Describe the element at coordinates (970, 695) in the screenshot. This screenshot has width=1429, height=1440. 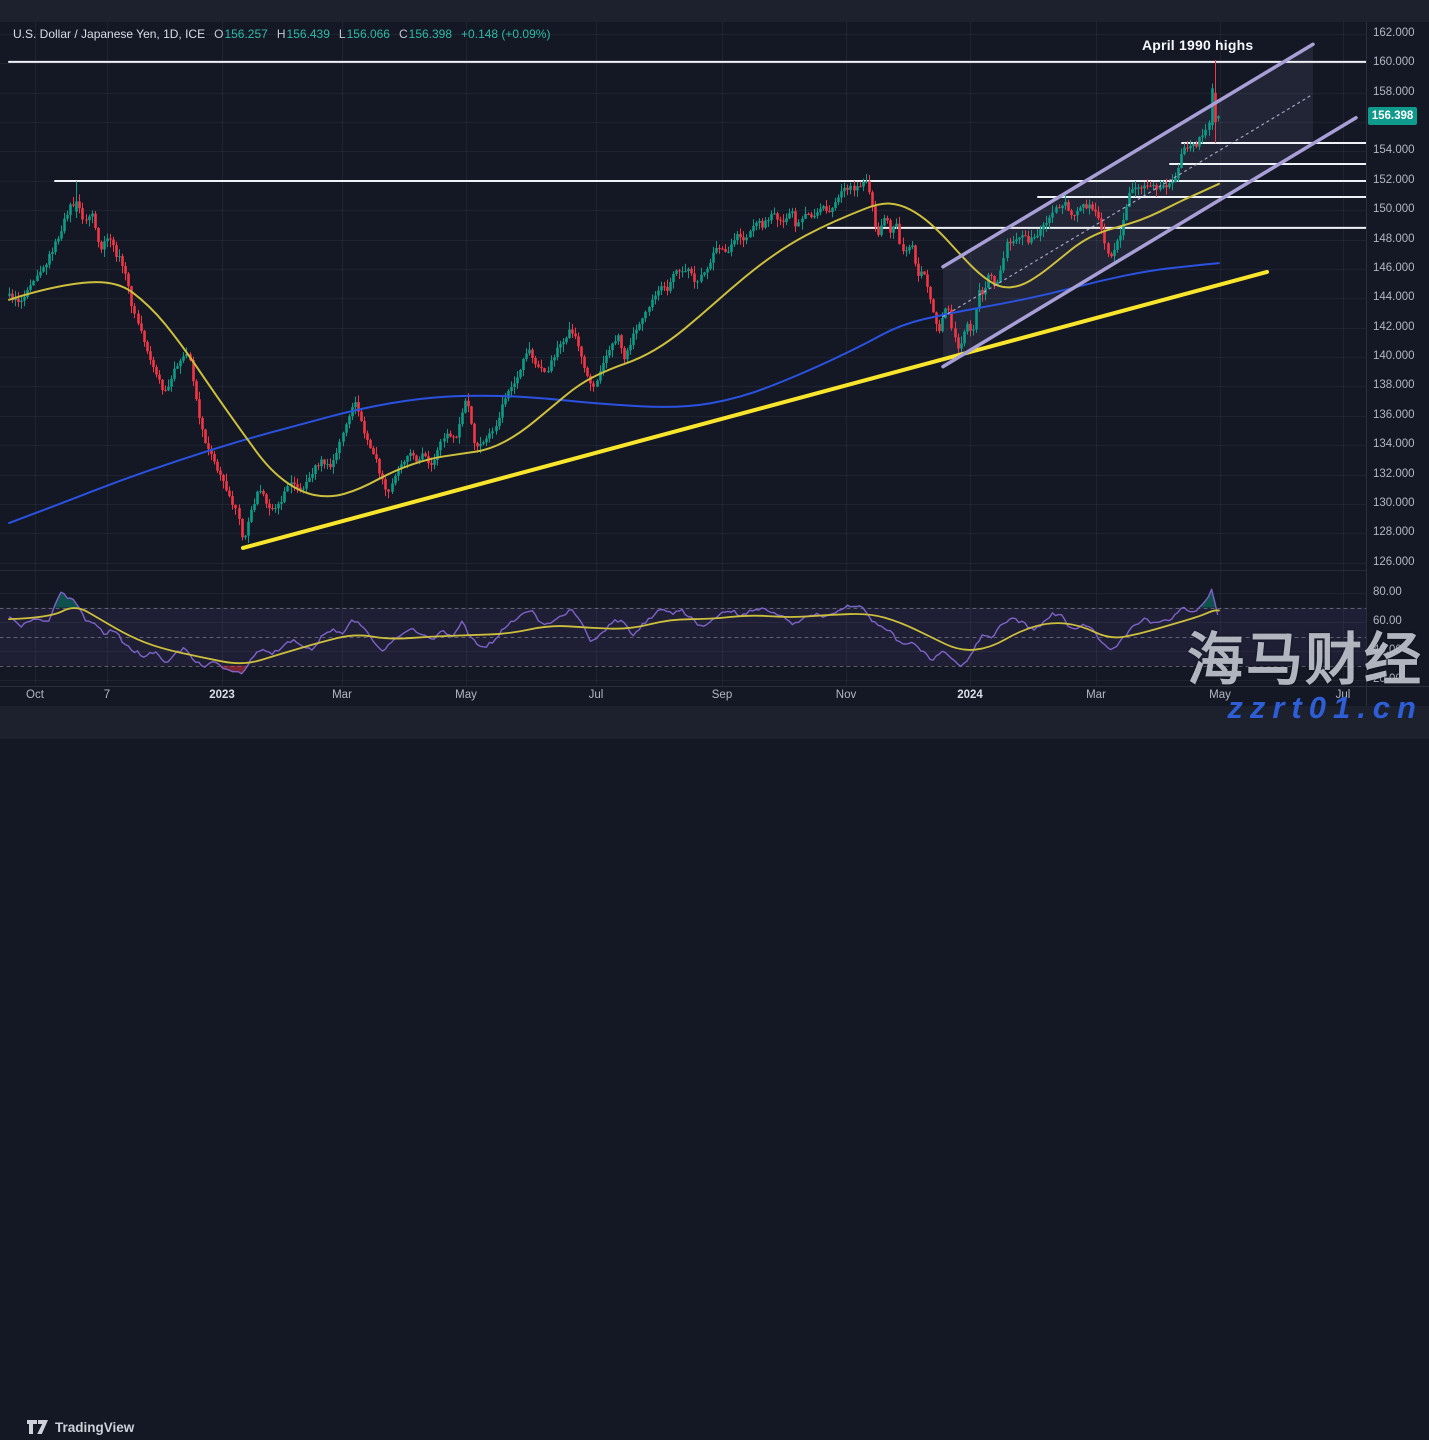
I see `time-tick-label: 2024` at that location.